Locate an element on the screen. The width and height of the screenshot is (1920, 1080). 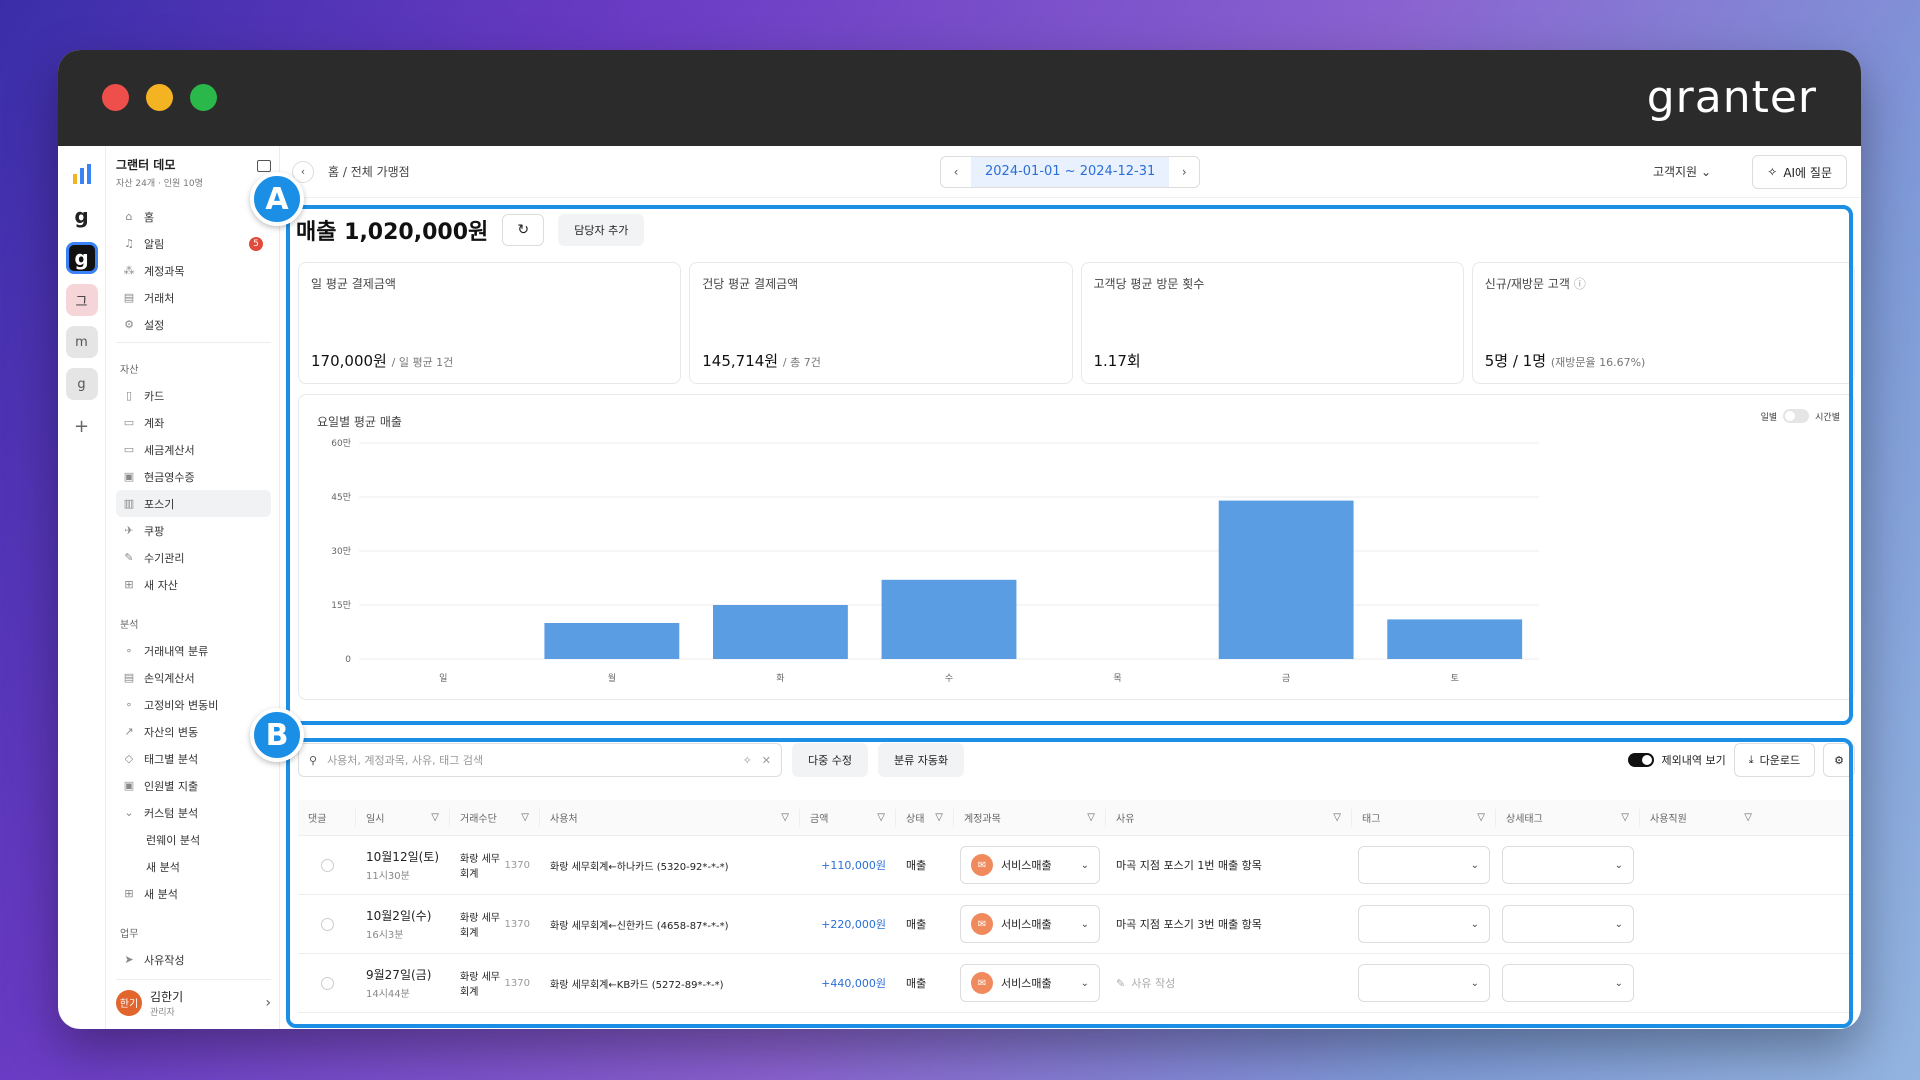
minimize-window-button is located at coordinates (159, 97).